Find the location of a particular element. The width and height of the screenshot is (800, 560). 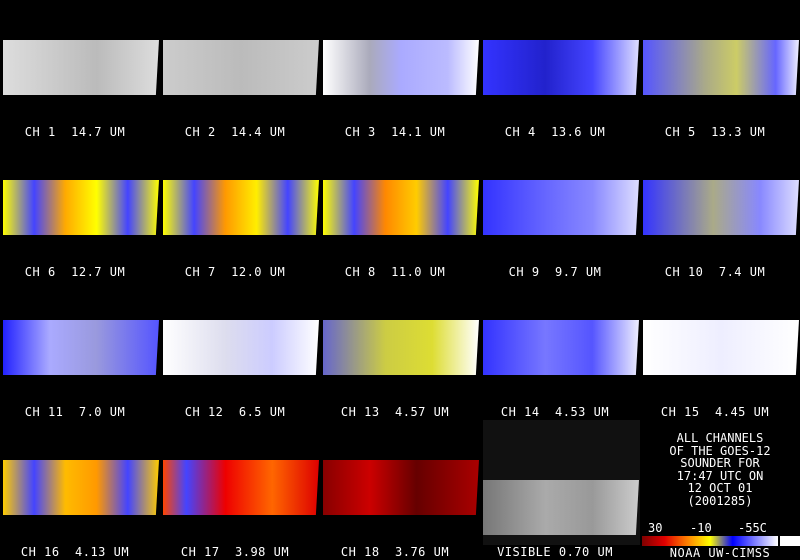

channel-label: CH 17 3.98 UM is located at coordinates (235, 552).